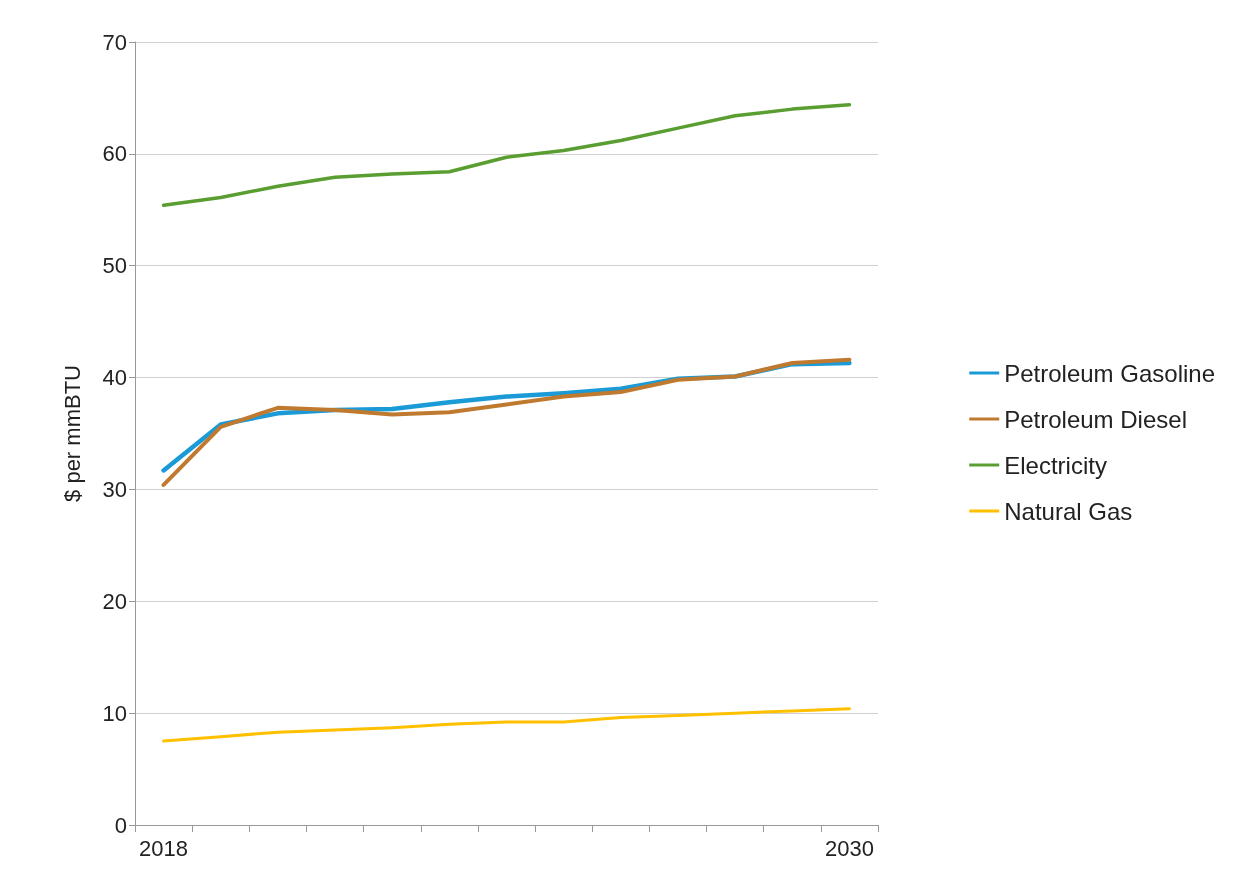  Describe the element at coordinates (114, 154) in the screenshot. I see `y-tick-label: 60` at that location.